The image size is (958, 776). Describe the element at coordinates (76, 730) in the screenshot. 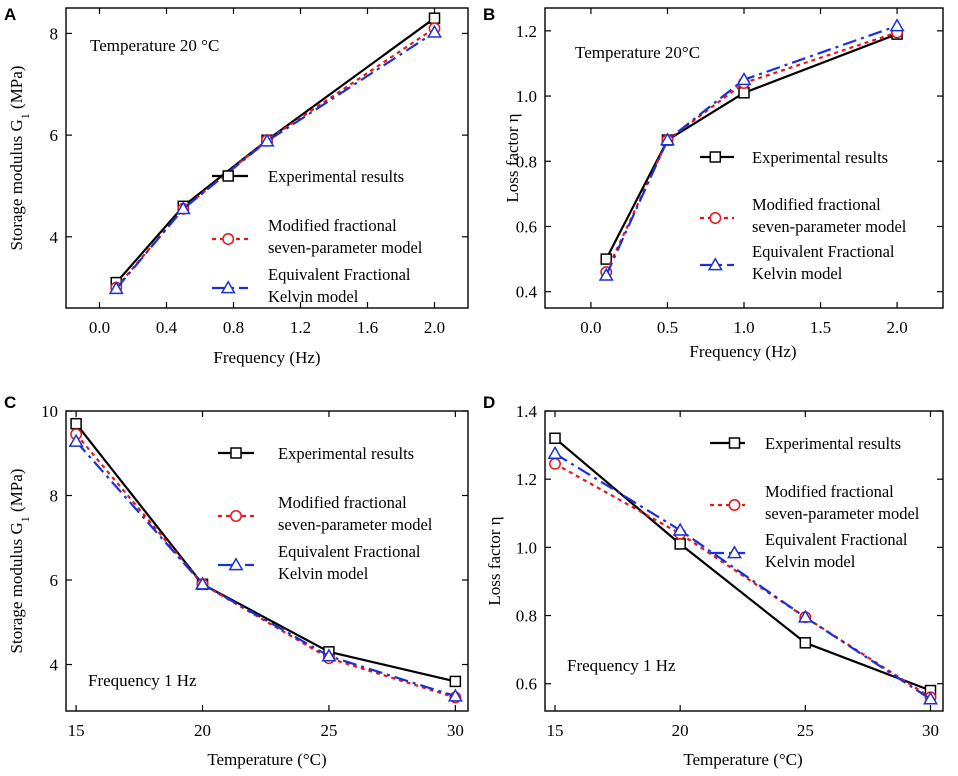

I see `x-tick-label: 15` at that location.